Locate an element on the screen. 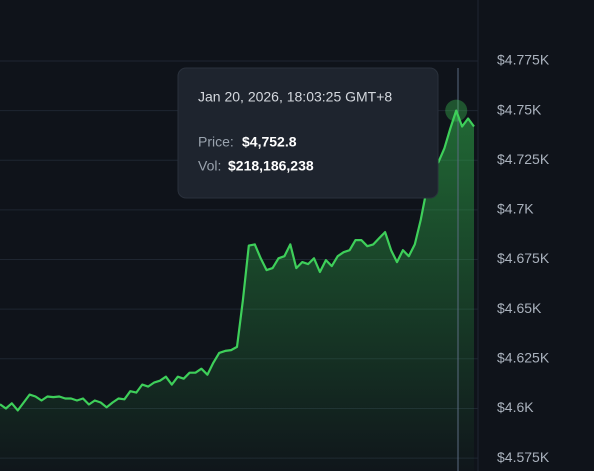 This screenshot has height=471, width=594. y-tick-label: $4.6K is located at coordinates (515, 407).